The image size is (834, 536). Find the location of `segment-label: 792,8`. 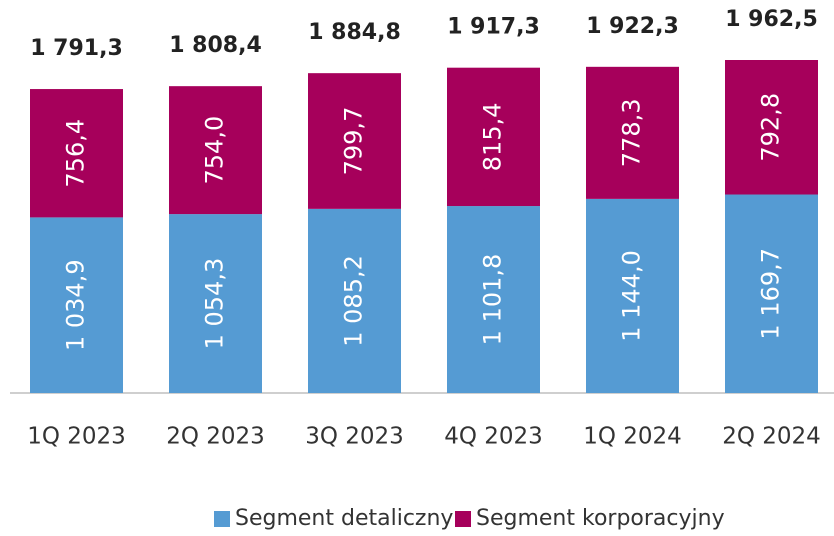

segment-label: 792,8 is located at coordinates (771, 127).